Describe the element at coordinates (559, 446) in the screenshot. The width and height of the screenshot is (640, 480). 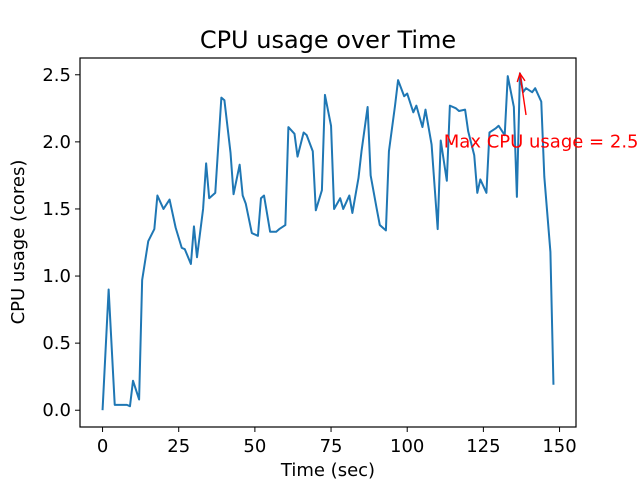
I see `x-tick-label: 150` at that location.